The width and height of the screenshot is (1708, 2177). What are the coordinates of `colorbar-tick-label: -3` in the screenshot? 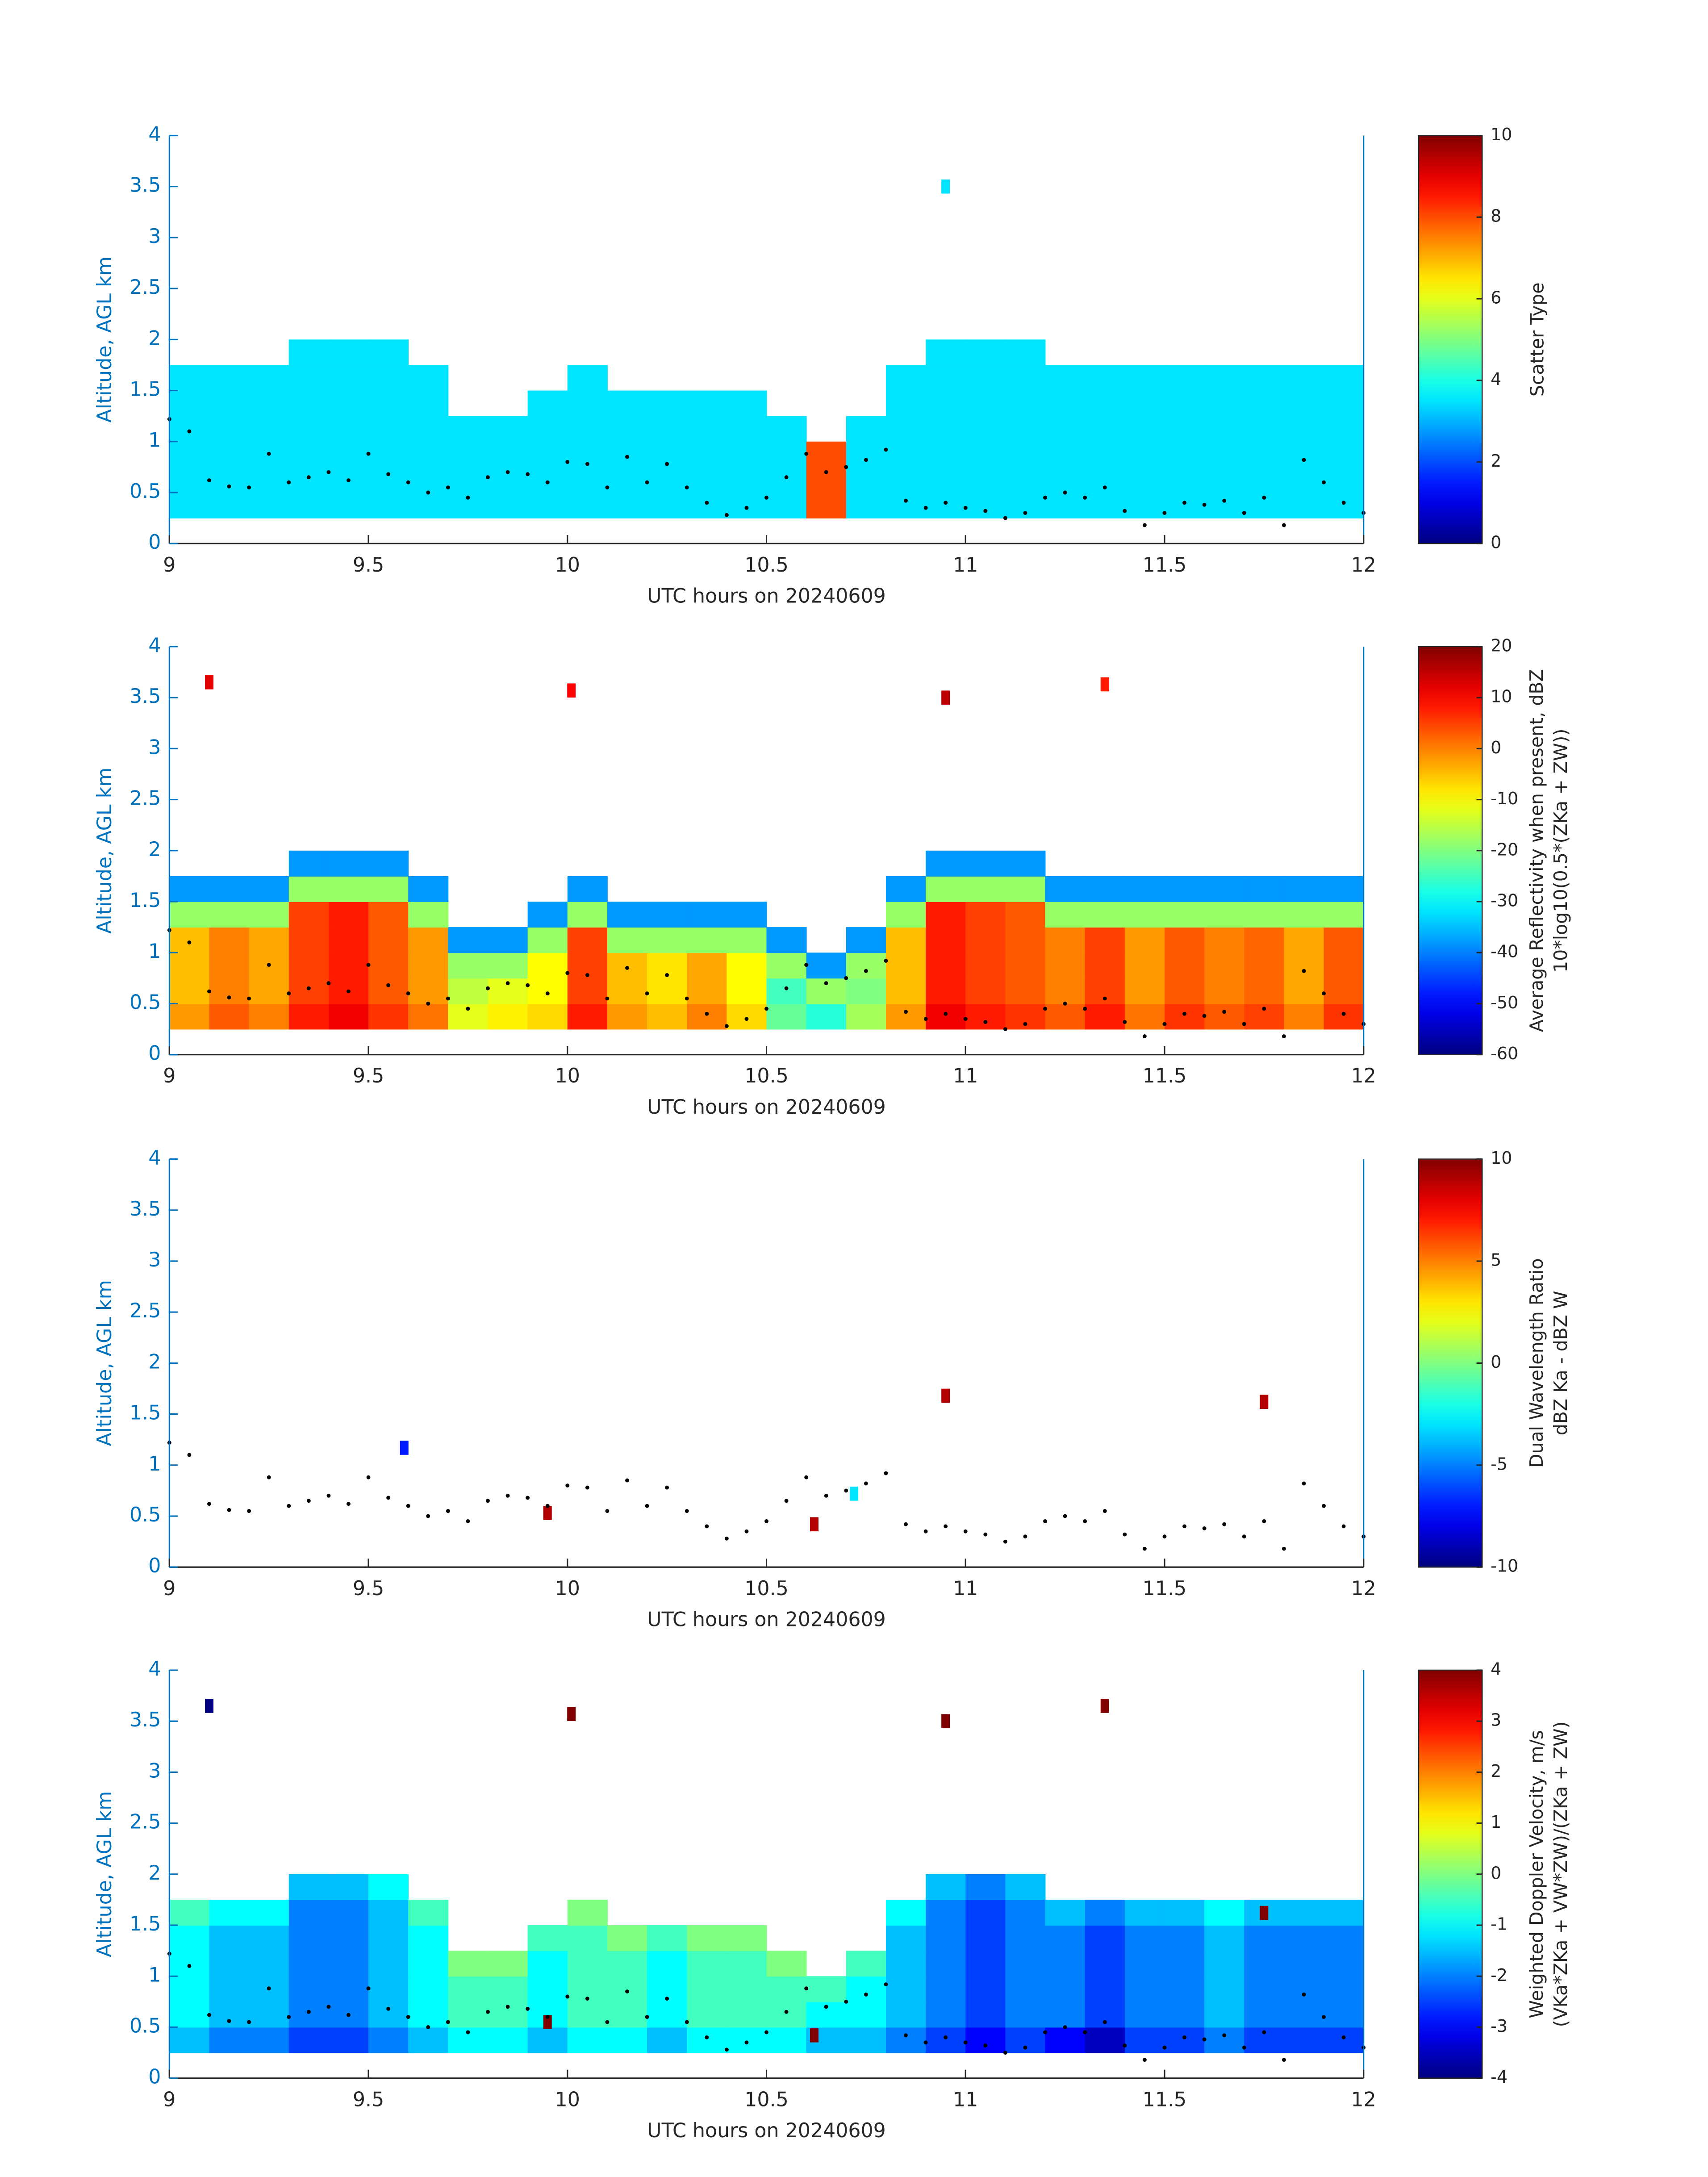 It's located at (1499, 2026).